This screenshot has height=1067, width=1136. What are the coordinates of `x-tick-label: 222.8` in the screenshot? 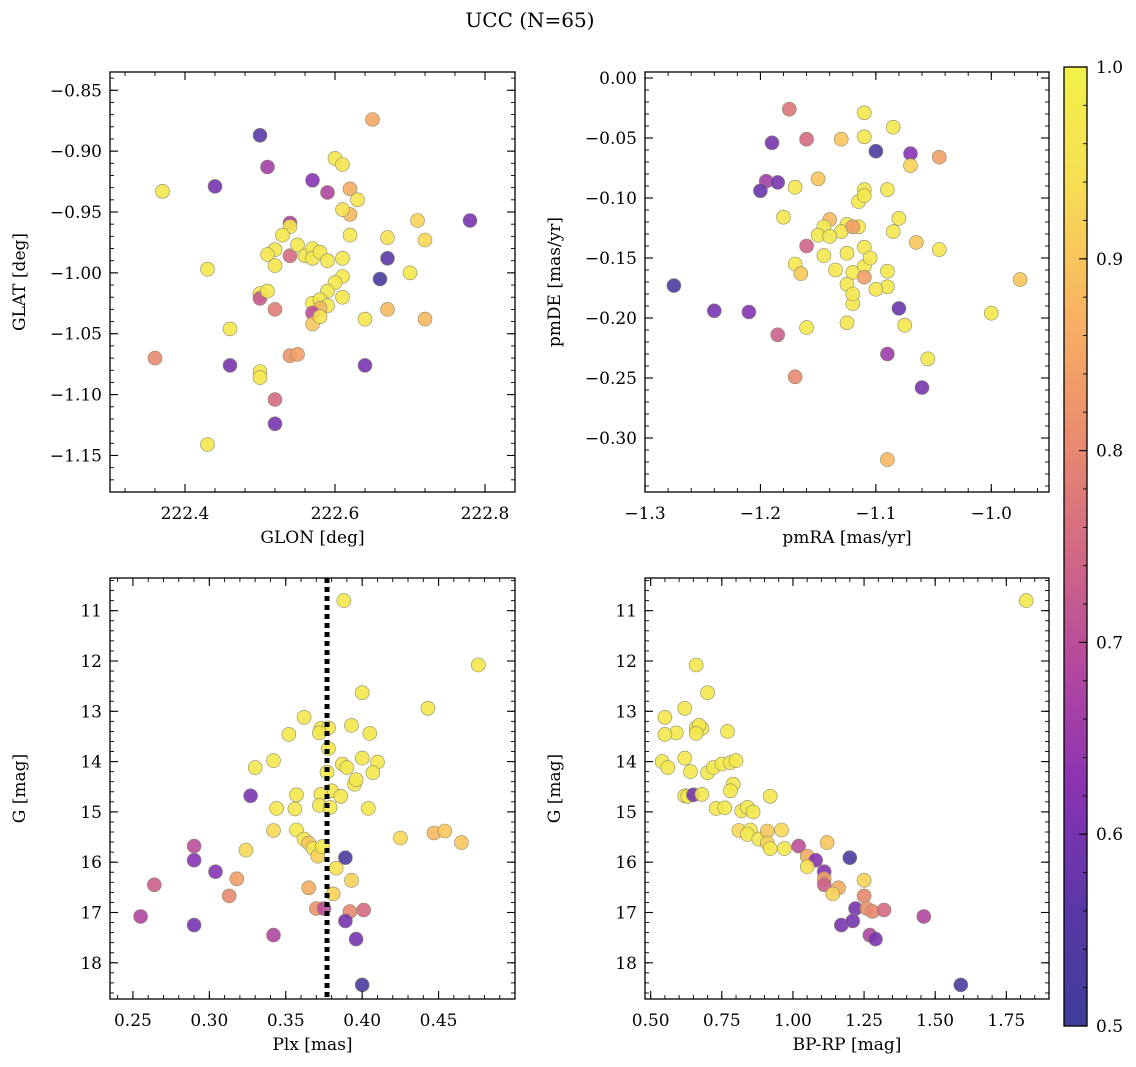 It's located at (485, 514).